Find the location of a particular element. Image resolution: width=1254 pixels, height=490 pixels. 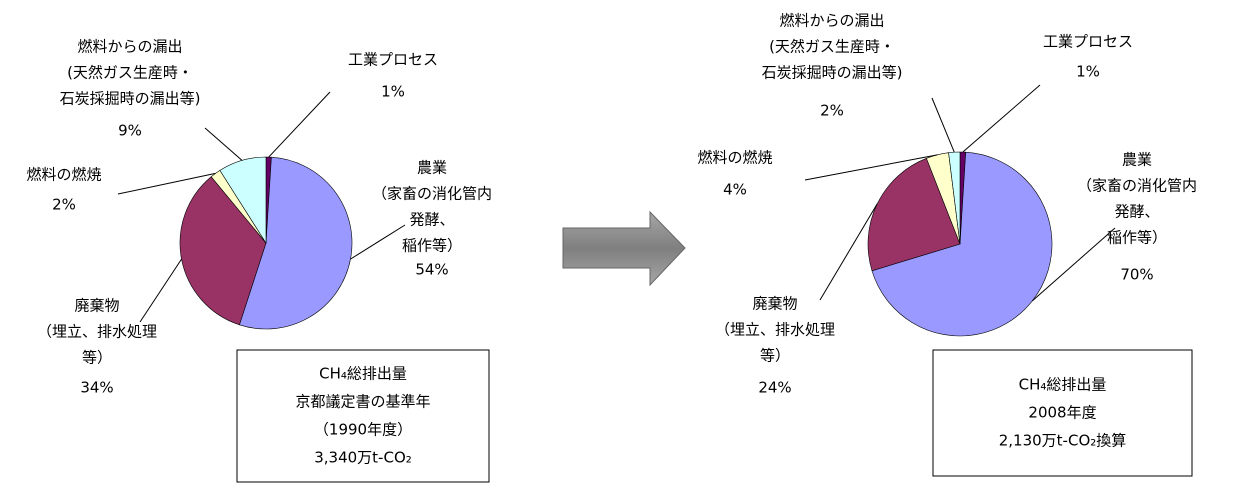

value-label: 4% is located at coordinates (735, 190).